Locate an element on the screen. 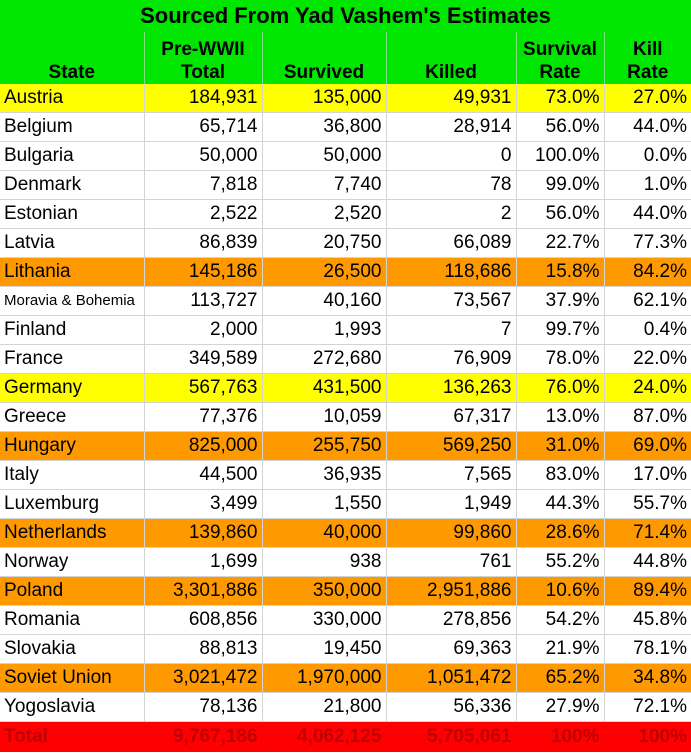 This screenshot has height=755, width=691. cell-pre-wwii-total: 65,714 is located at coordinates (203, 127).